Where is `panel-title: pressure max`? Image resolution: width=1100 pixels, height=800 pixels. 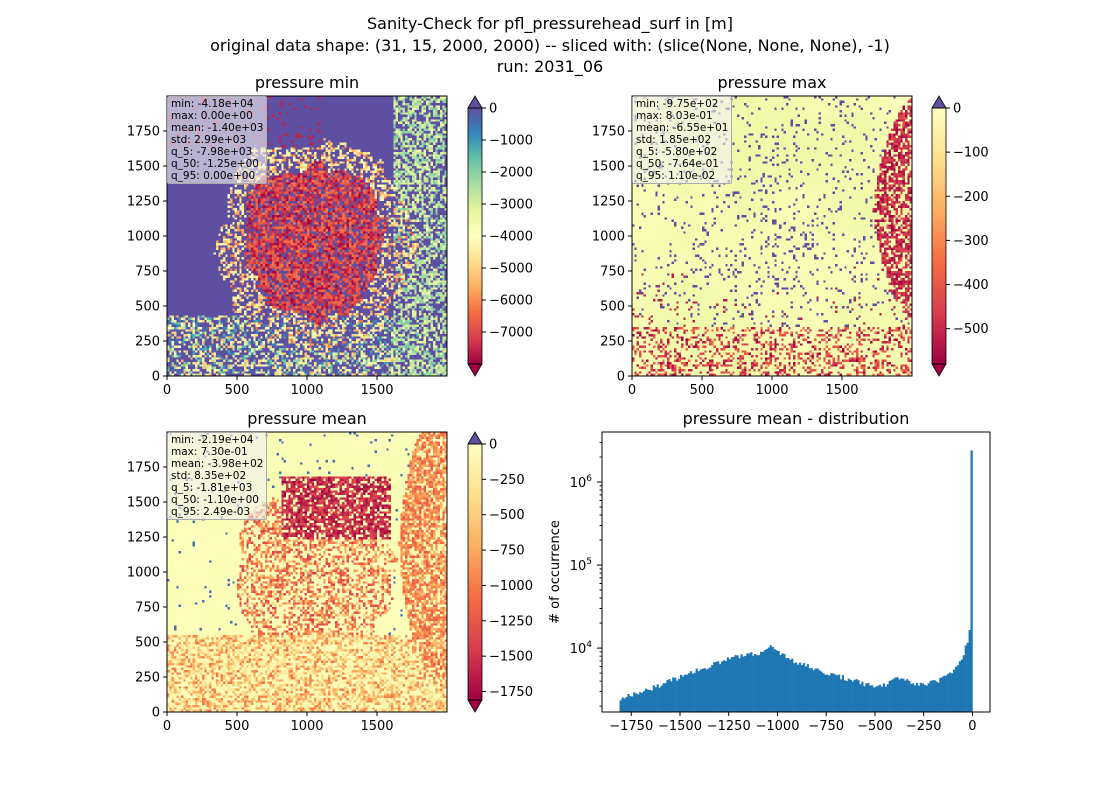
panel-title: pressure max is located at coordinates (771, 82).